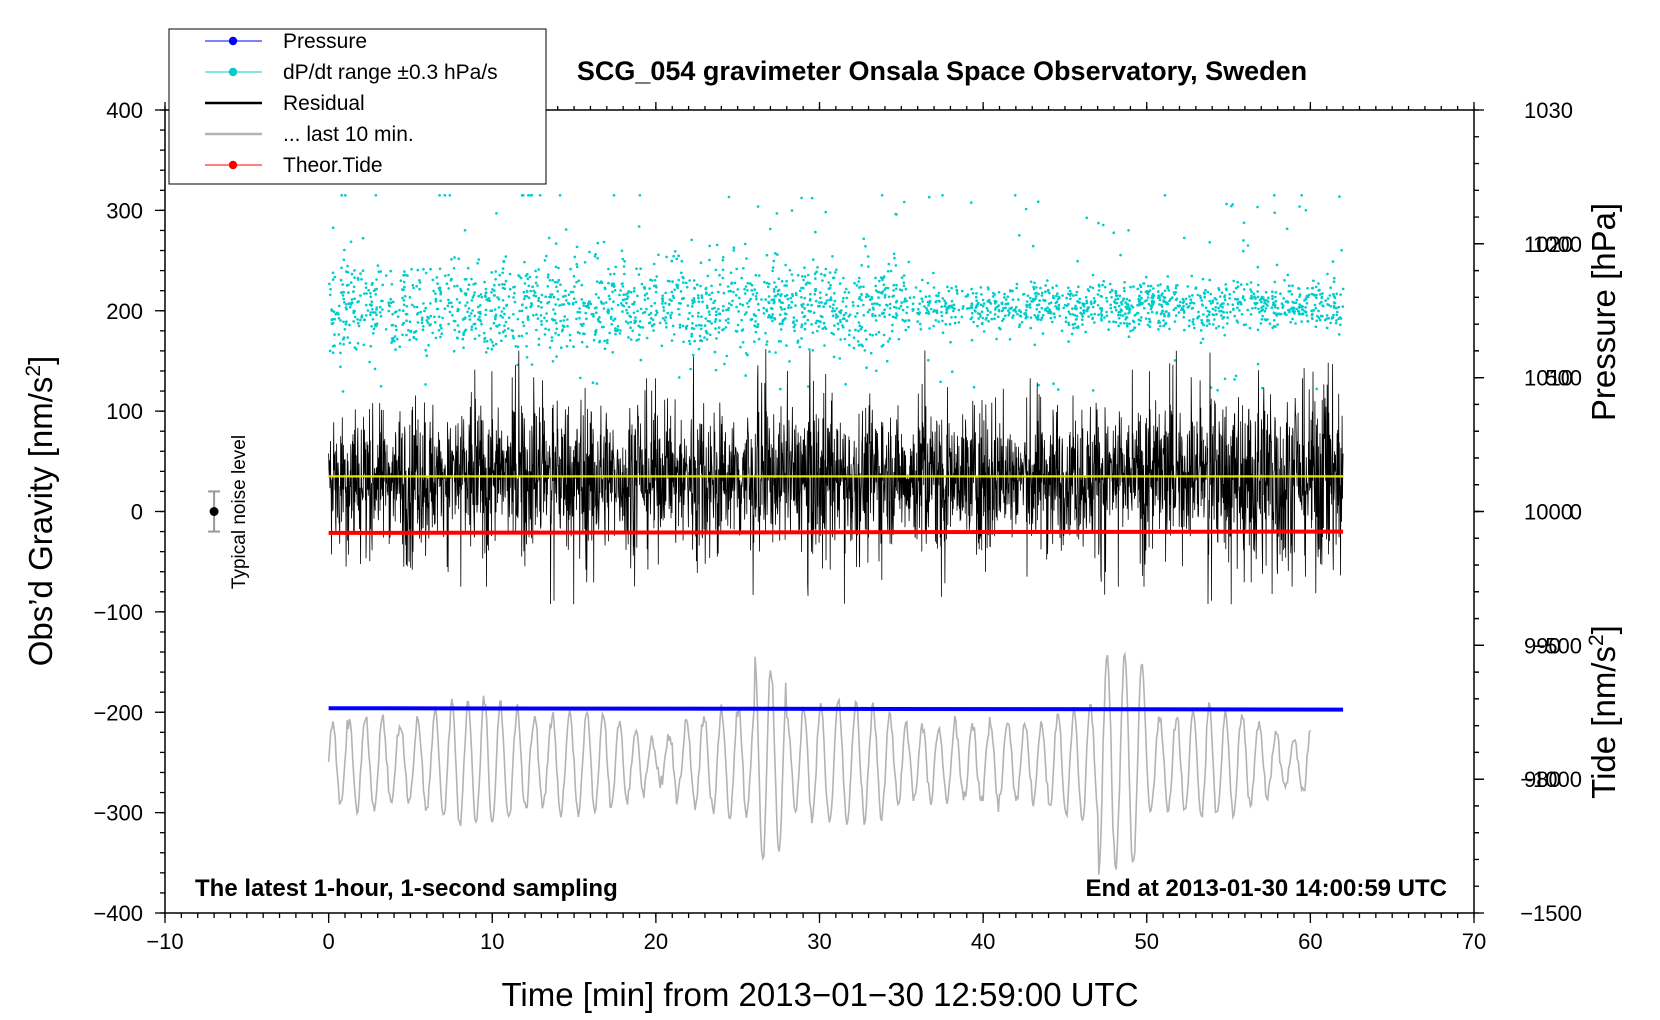 The image size is (1660, 1020). I want to click on legend-label: Pressure, so click(325, 41).